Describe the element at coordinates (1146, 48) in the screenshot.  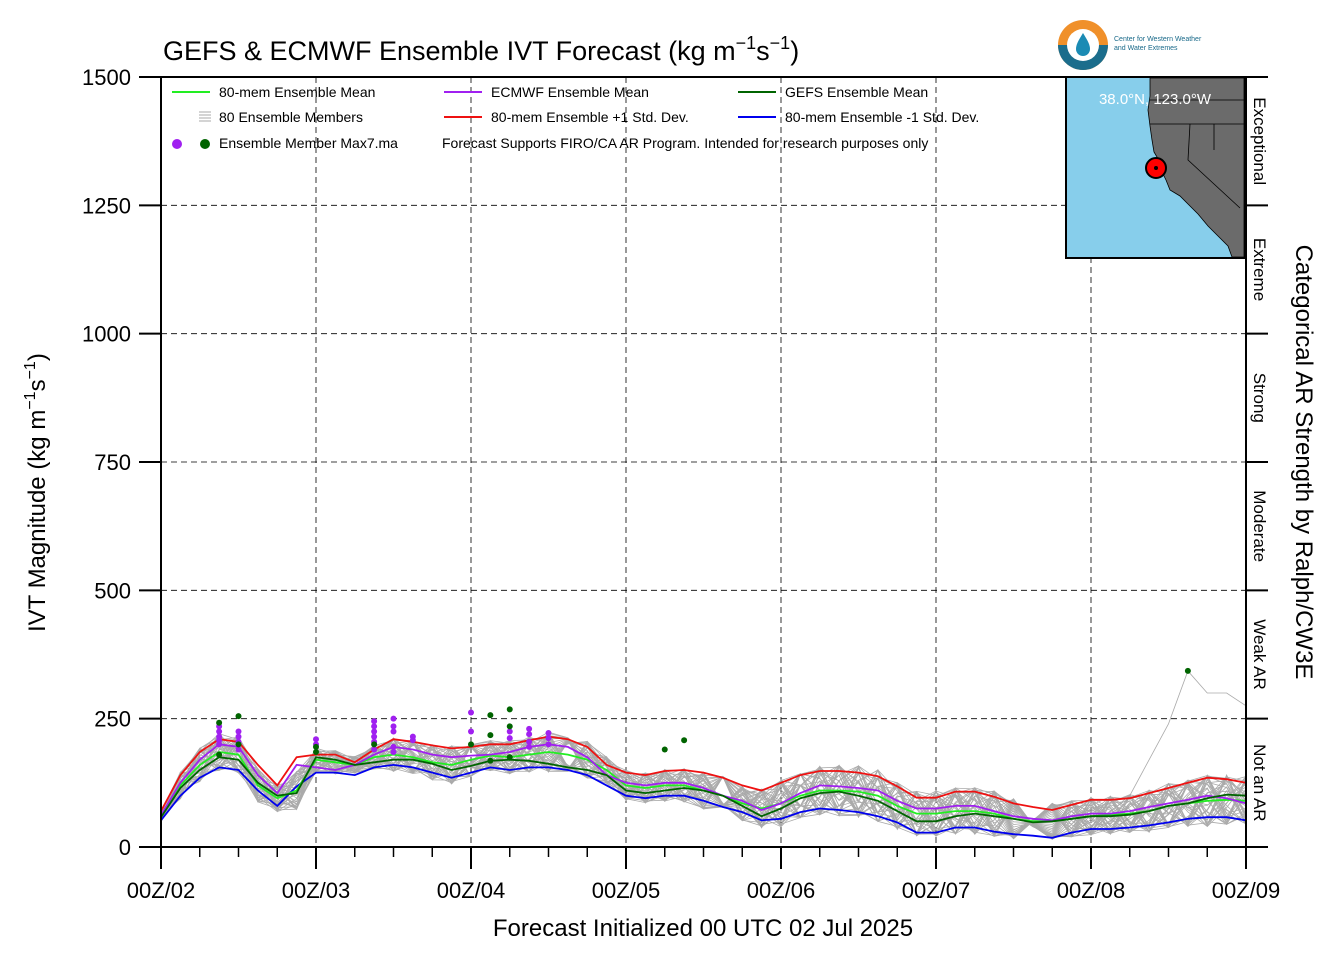
I see `logo-text-line2: and Water Extremes` at that location.